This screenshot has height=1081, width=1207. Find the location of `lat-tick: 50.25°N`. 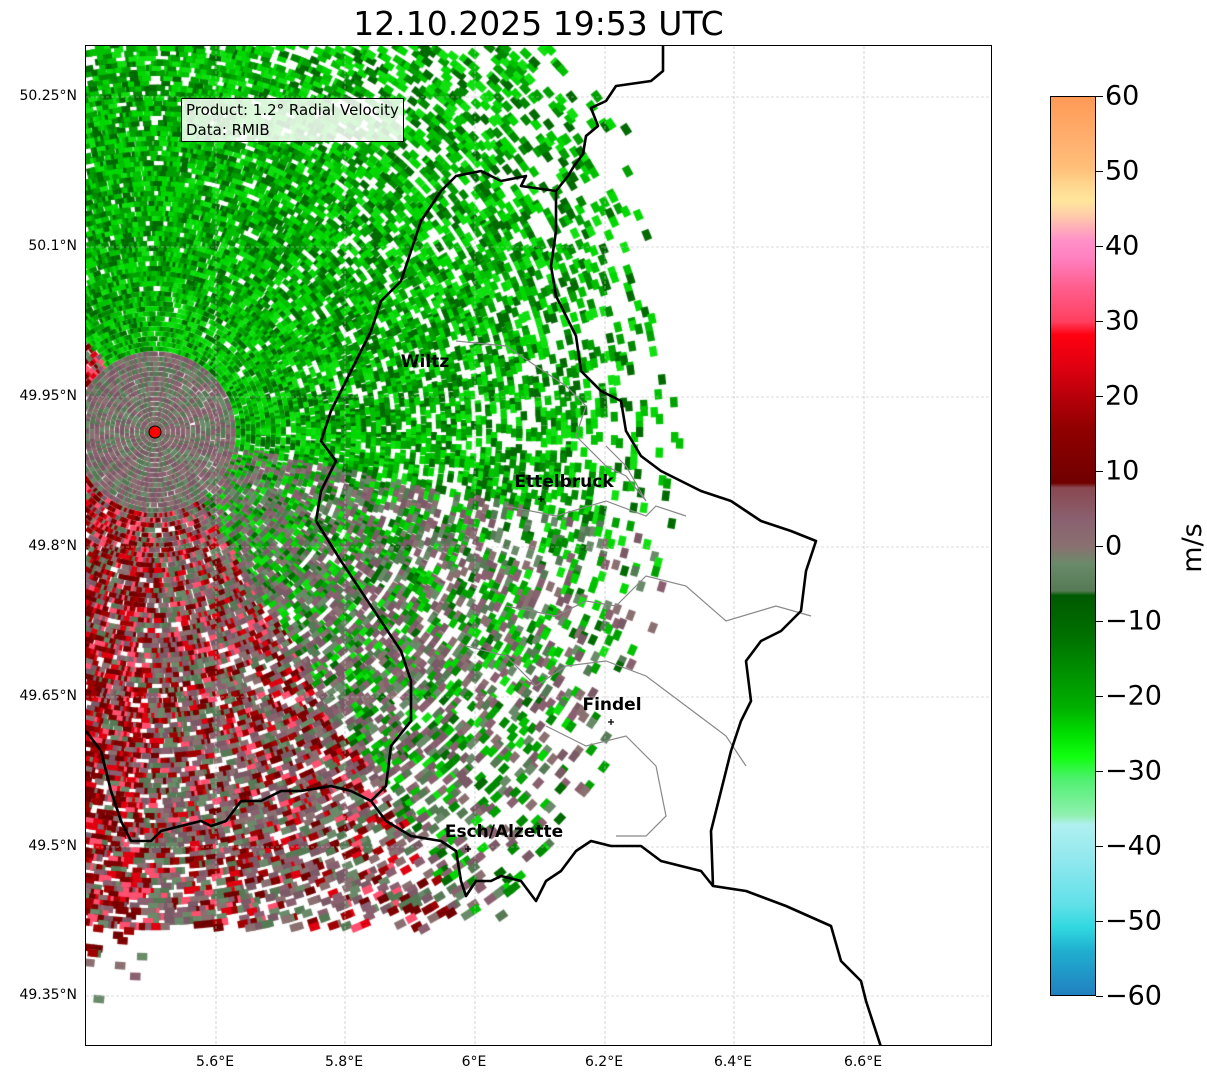

lat-tick: 50.25°N is located at coordinates (48, 96).